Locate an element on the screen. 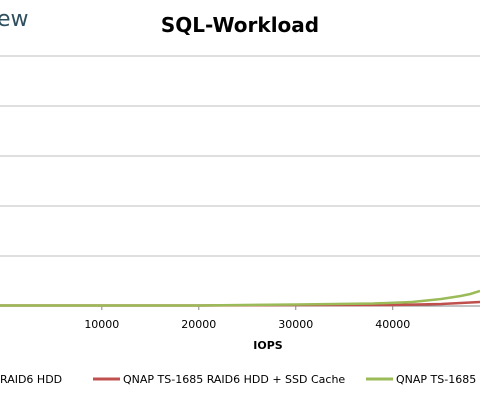  chart-title: SQL-Workload is located at coordinates (240, 25).